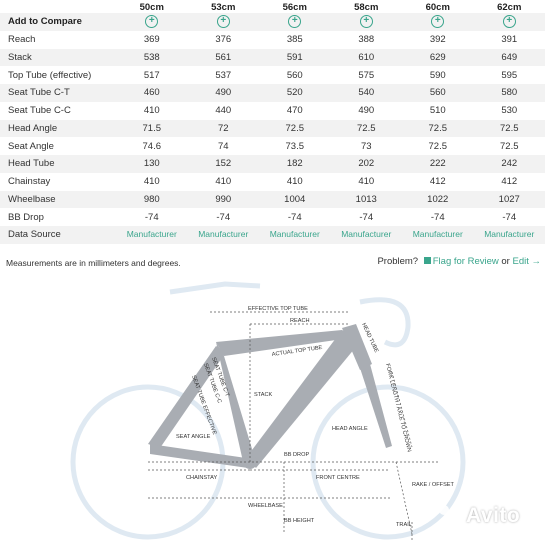  I want to click on head-angle-label: HEAD ANGLE, so click(350, 429).